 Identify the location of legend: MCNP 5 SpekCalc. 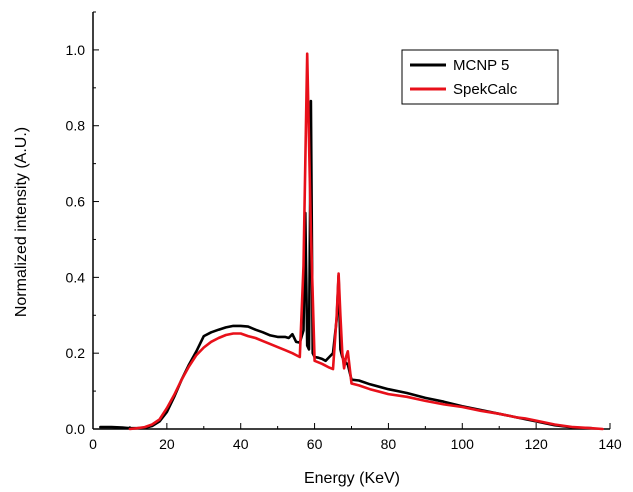
(480, 77).